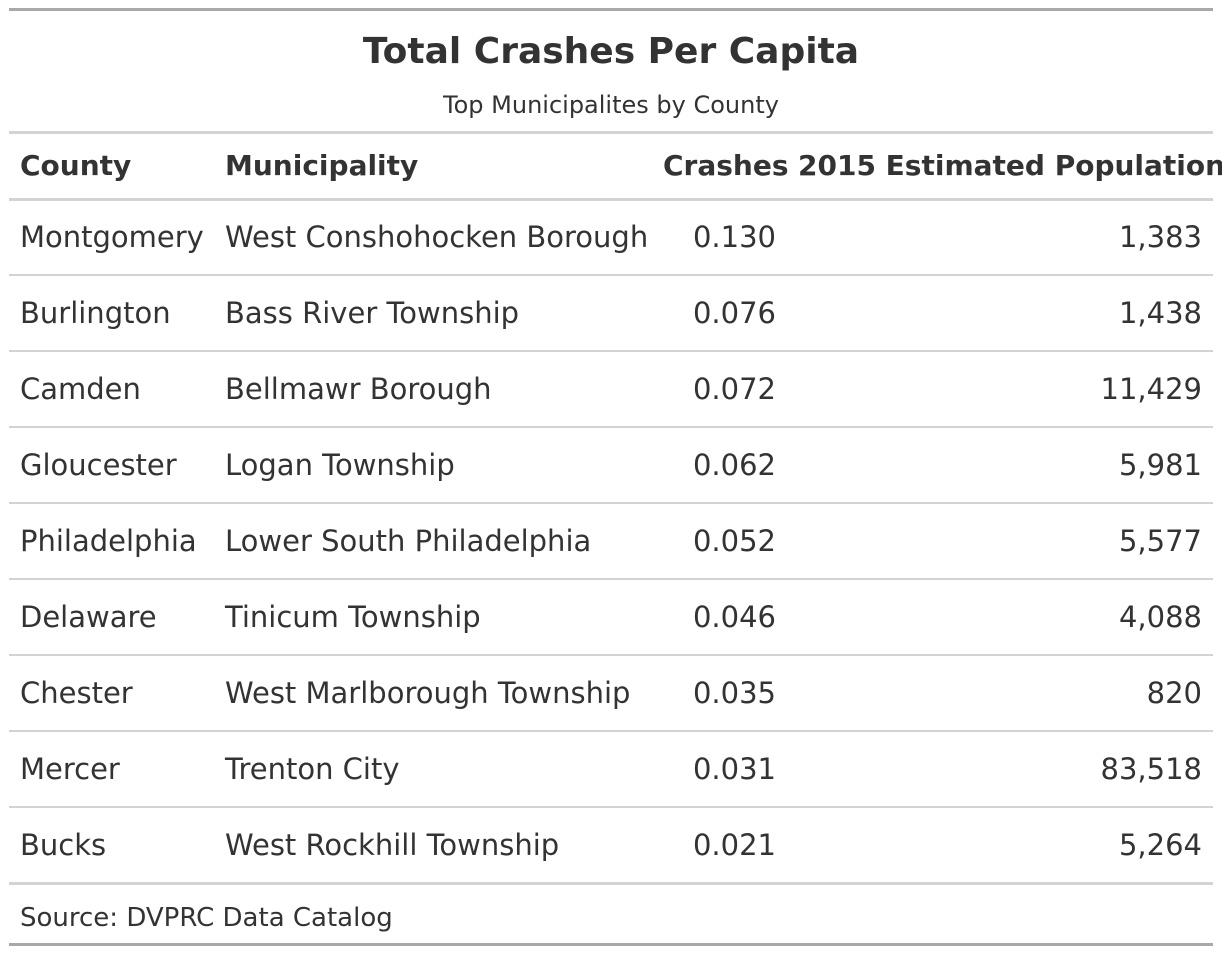 Image resolution: width=1222 pixels, height=956 pixels. I want to click on municipality-cell: Bass River Township, so click(433, 312).